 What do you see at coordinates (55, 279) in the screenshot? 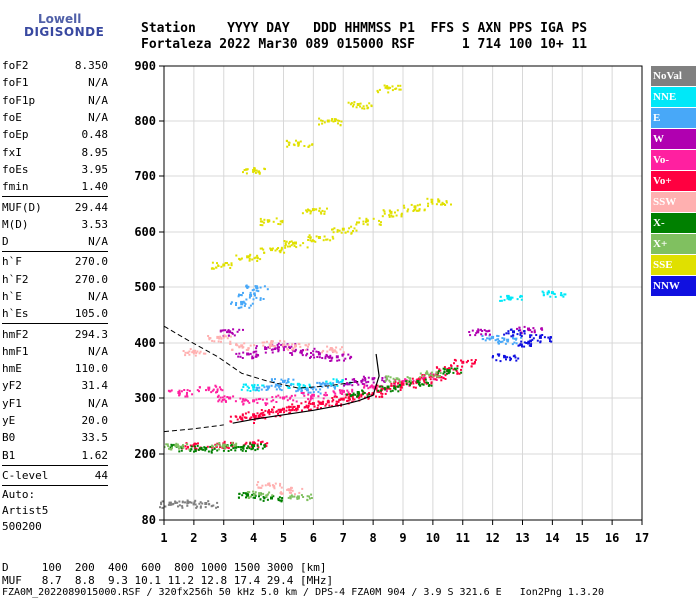
I see `param-row: h`F2 270.0` at bounding box center [55, 279].